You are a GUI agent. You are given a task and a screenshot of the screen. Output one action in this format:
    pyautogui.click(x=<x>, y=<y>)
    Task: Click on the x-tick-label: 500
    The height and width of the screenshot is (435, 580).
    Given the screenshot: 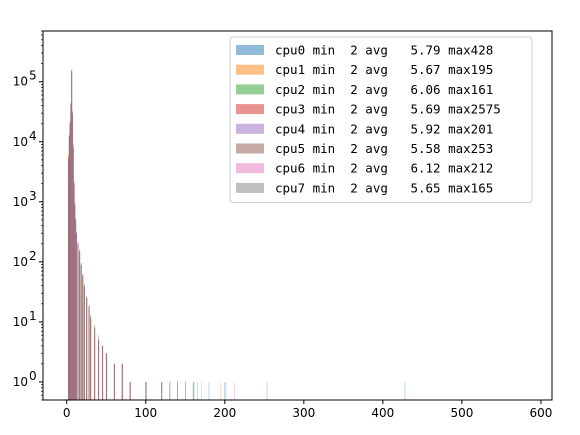 What is the action you would take?
    pyautogui.click(x=461, y=413)
    